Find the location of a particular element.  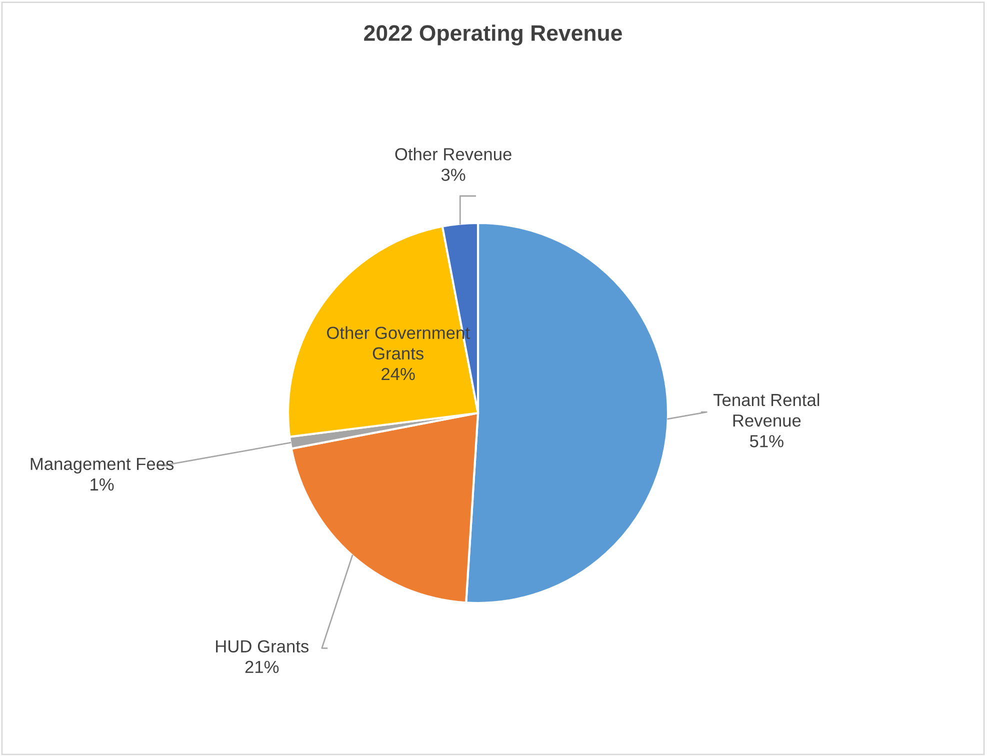

data-label: 21% is located at coordinates (262, 667).